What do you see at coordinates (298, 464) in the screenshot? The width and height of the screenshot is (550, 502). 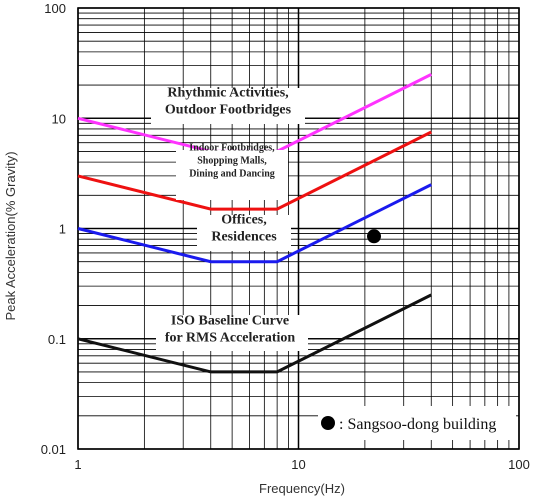 I see `x-tick-label: 10` at bounding box center [298, 464].